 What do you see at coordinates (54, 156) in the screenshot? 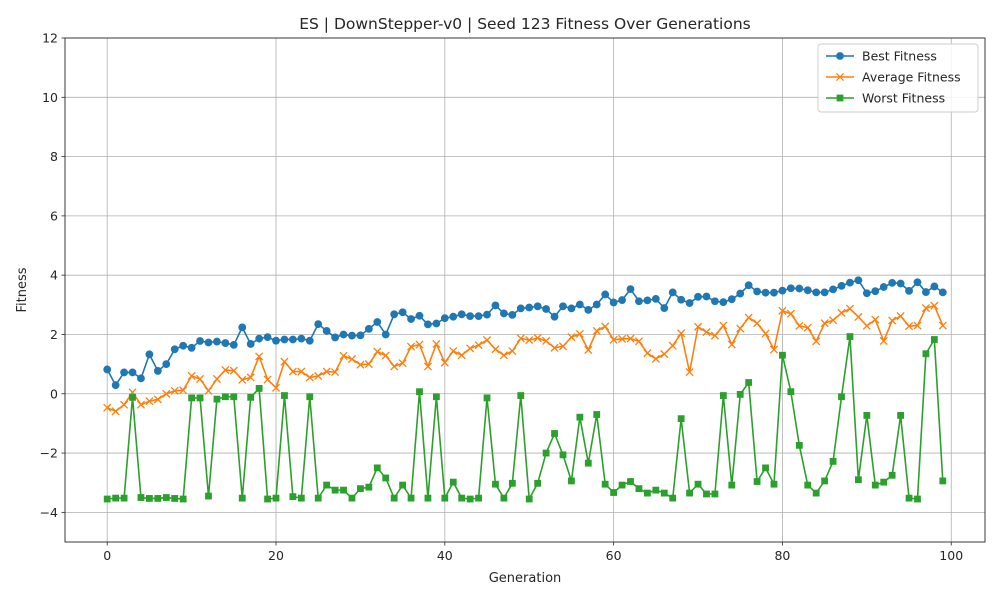
I see `y-tick-label: 8` at bounding box center [54, 156].